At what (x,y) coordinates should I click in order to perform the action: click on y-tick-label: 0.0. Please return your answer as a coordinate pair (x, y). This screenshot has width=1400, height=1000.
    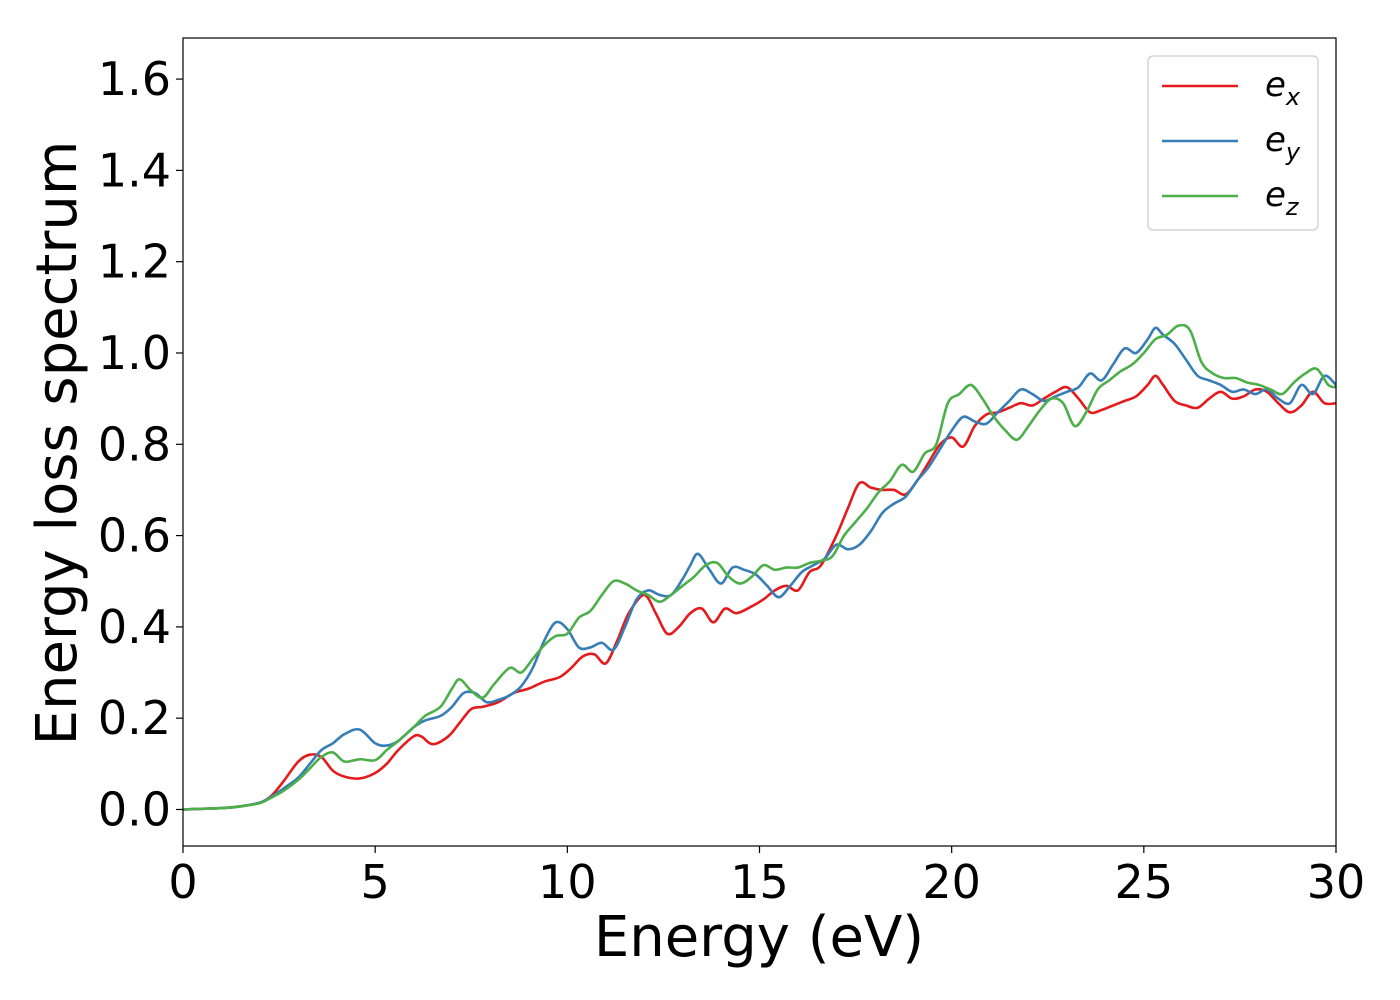
    Looking at the image, I should click on (134, 809).